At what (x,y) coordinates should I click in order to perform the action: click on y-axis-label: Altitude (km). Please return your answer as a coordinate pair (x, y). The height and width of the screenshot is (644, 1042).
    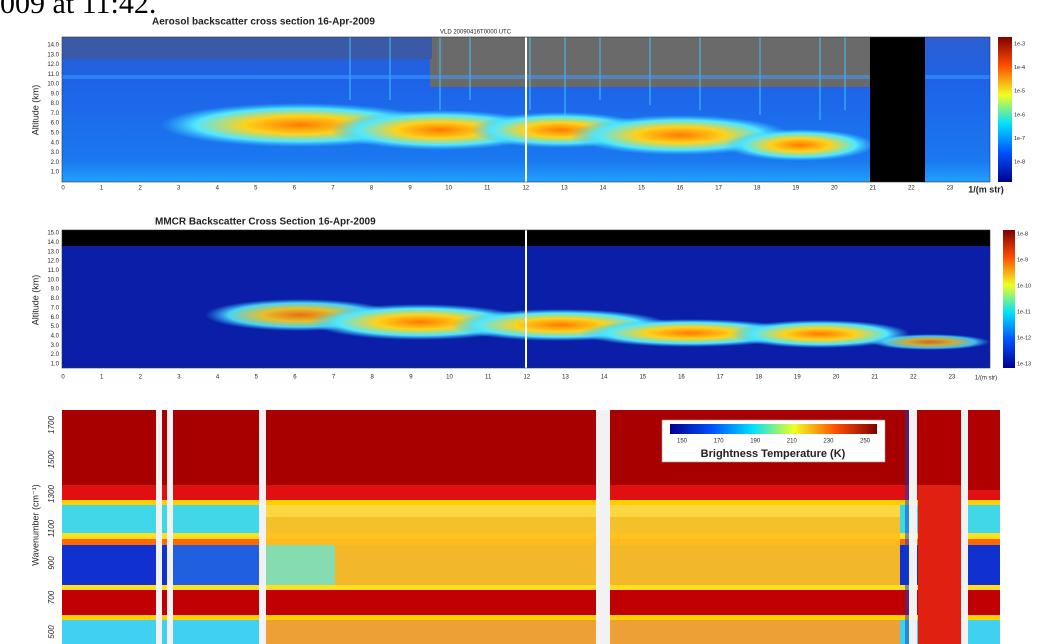
    Looking at the image, I should click on (35, 110).